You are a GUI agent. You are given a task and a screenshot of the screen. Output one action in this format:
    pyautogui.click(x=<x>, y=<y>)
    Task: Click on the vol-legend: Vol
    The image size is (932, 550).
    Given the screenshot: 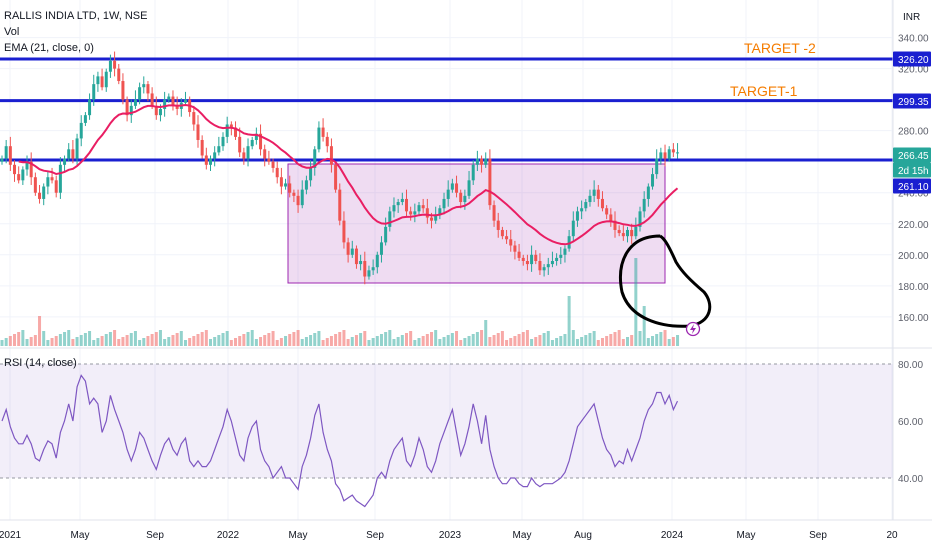 What is the action you would take?
    pyautogui.click(x=12, y=32)
    